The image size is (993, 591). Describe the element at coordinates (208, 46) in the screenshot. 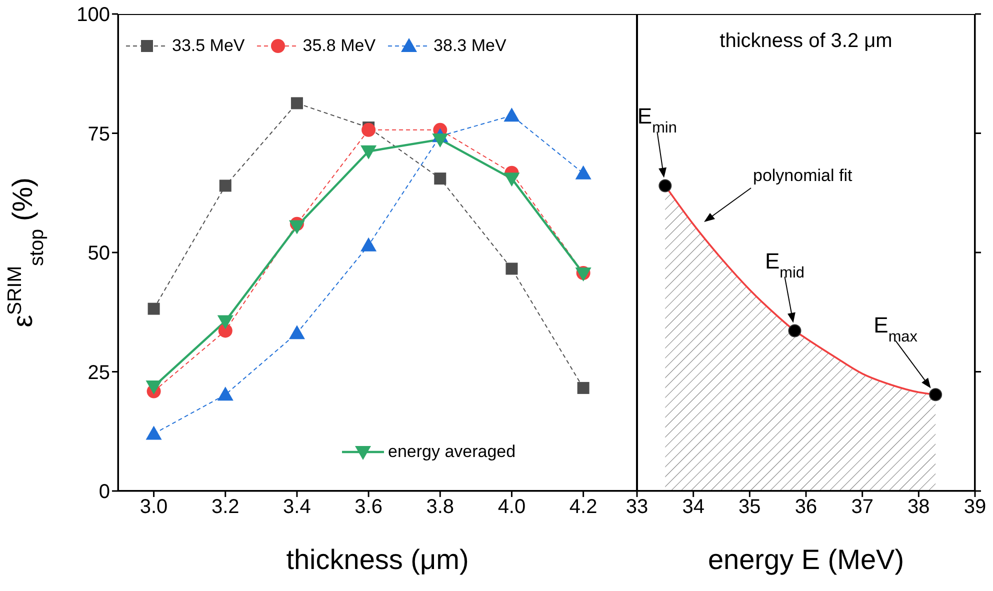

I see `legend-label: 33.5 MeV` at that location.